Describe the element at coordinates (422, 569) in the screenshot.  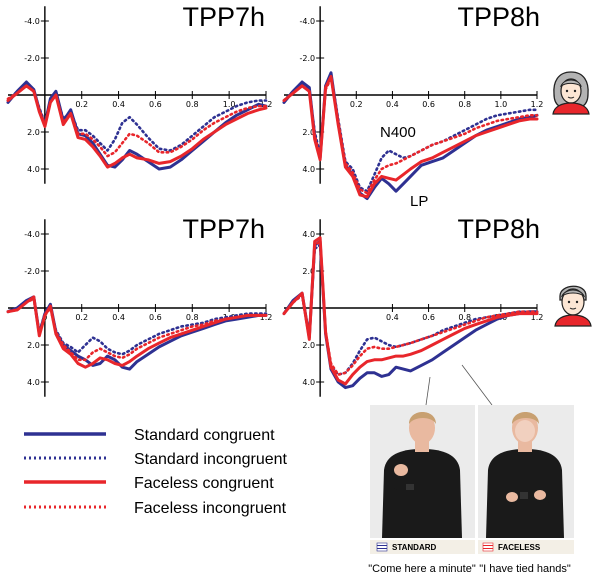
I see `standard-caption: "Come here a minute"` at that location.